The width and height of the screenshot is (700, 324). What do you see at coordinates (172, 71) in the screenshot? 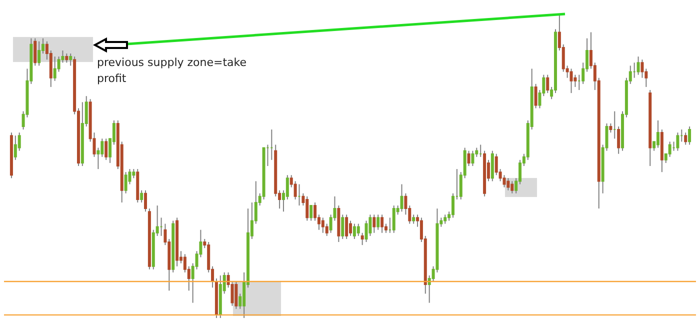
I see `annotation: previous supply zone=take profit` at bounding box center [172, 71].